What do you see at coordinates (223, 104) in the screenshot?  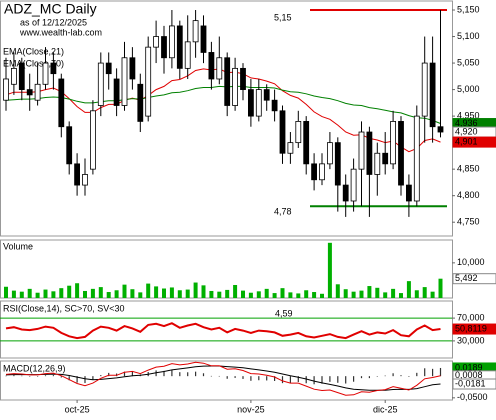 I see `ema-line` at bounding box center [223, 104].